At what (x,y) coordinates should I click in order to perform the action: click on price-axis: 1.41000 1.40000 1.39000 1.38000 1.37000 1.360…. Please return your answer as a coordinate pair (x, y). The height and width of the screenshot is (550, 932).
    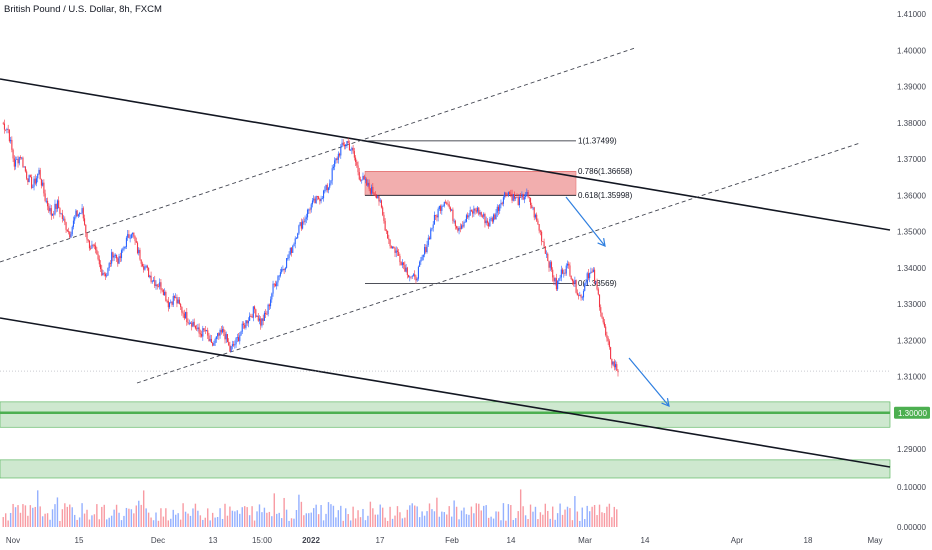
    Looking at the image, I should click on (912, 232).